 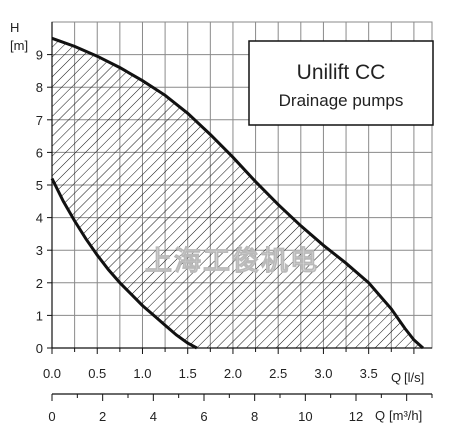 What do you see at coordinates (278, 373) in the screenshot?
I see `x-tick-label: 2.5` at bounding box center [278, 373].